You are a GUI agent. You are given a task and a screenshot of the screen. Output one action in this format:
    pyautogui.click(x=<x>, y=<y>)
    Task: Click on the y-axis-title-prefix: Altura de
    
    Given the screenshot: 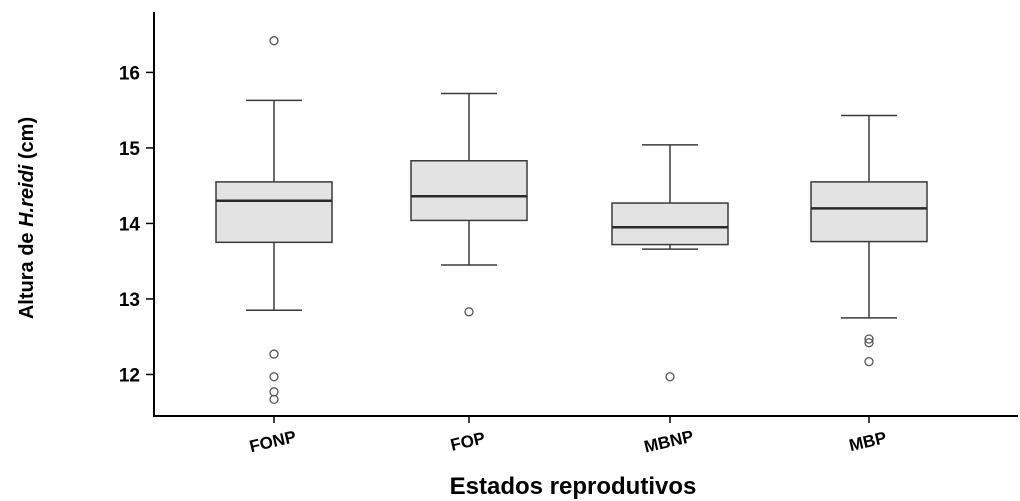 What is the action you would take?
    pyautogui.click(x=27, y=273)
    